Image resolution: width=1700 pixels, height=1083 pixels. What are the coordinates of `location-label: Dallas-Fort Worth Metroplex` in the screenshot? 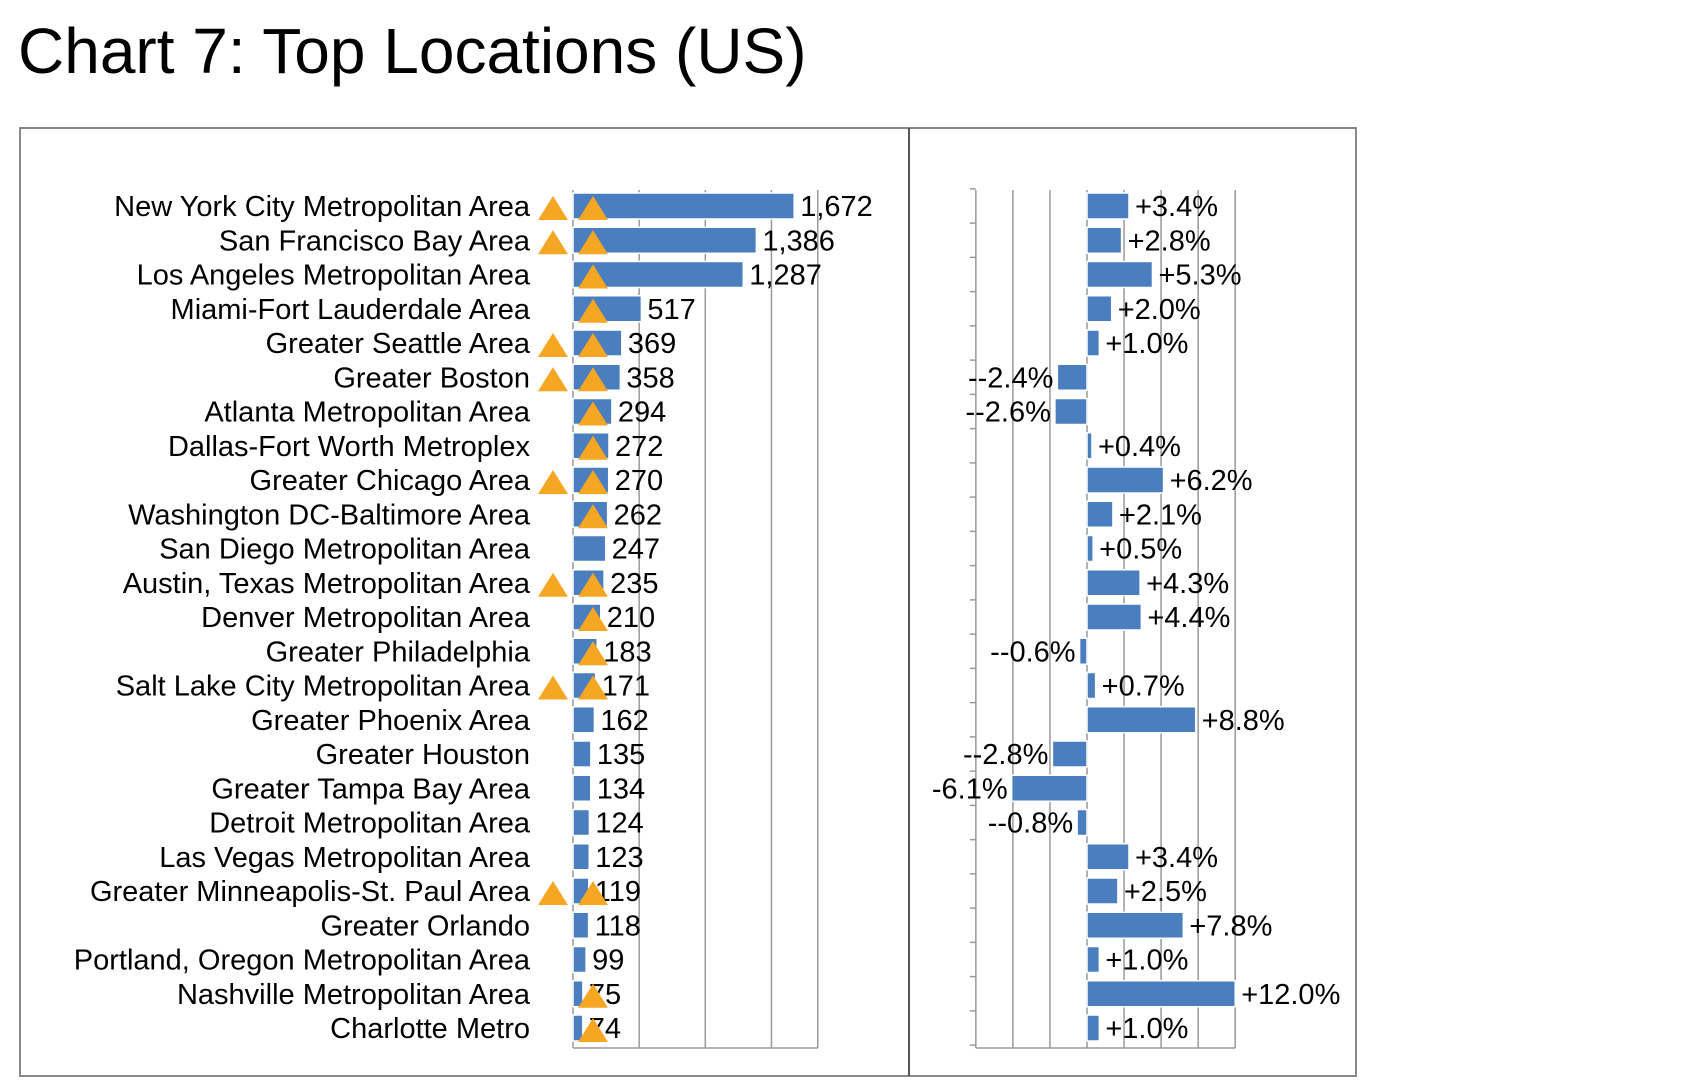 It's located at (349, 447).